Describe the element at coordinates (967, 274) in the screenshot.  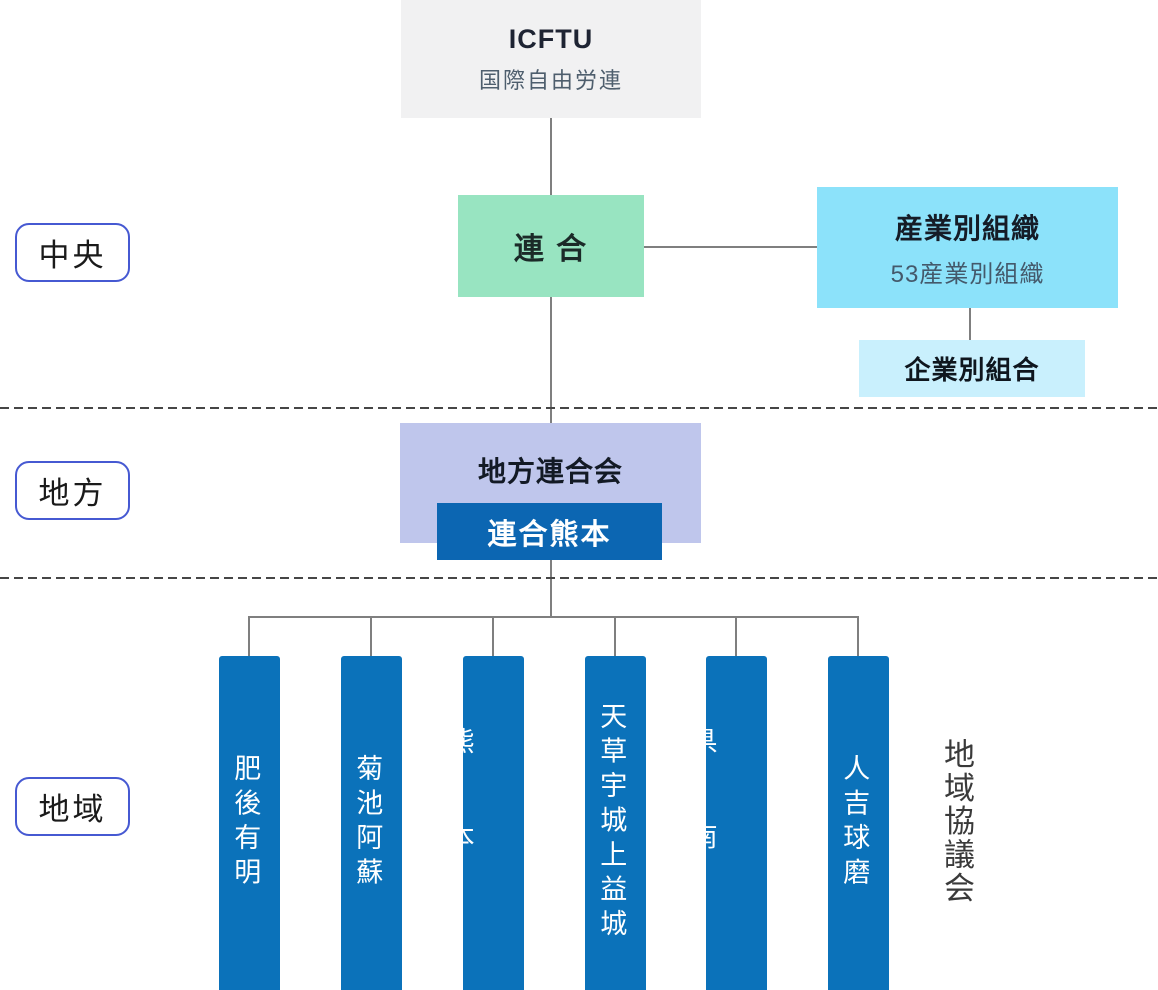
I see `industrial-organizations-count: 53産業別組織` at that location.